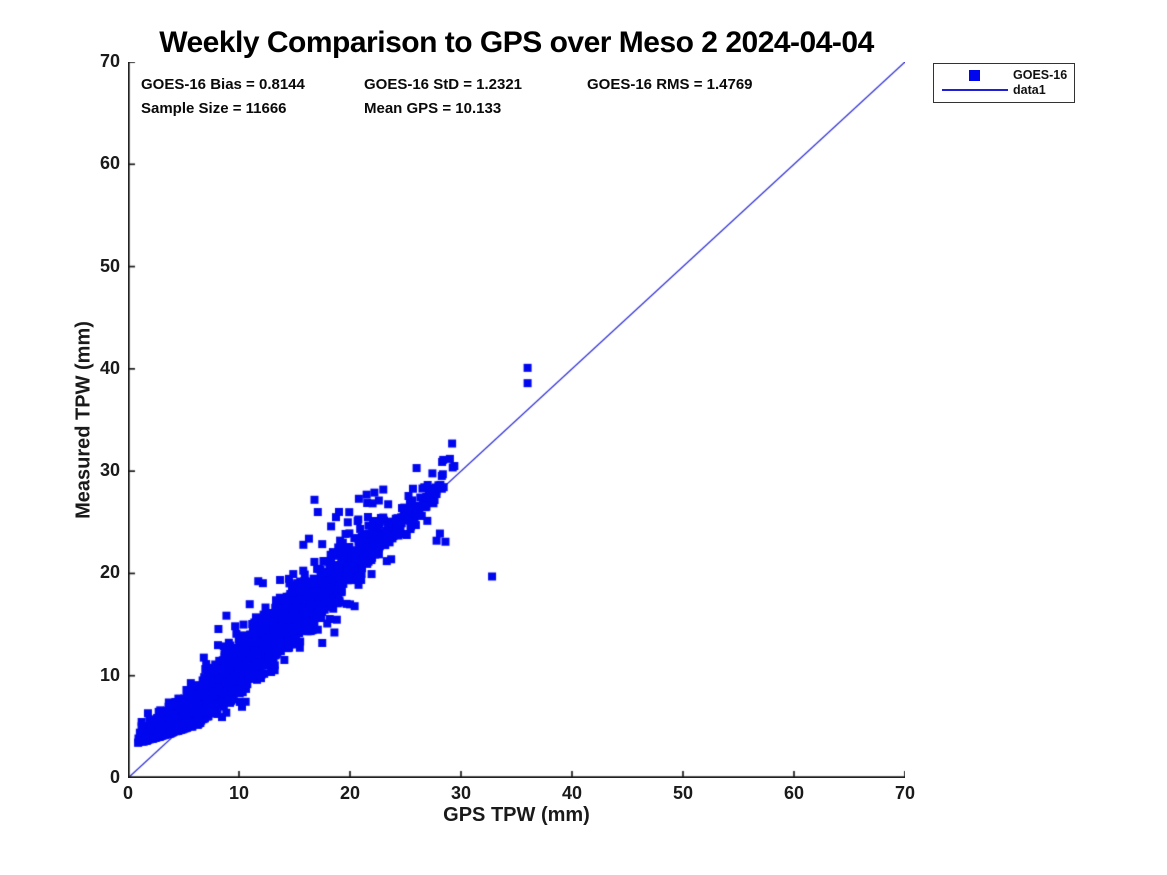 This screenshot has height=875, width=1167. Describe the element at coordinates (109, 163) in the screenshot. I see `y-tick-label: 60` at that location.